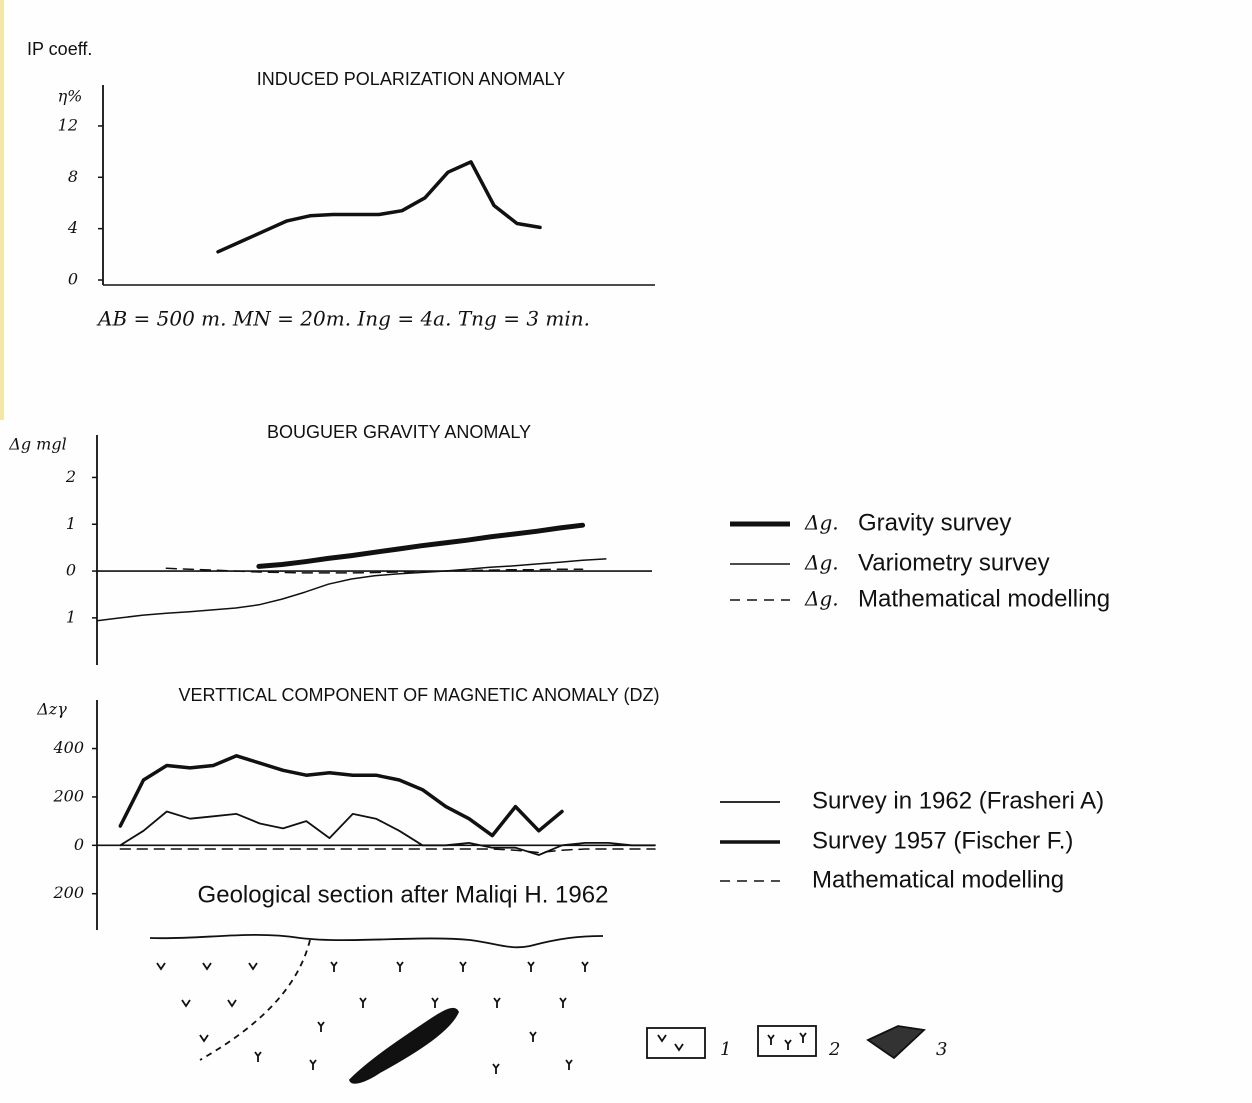 Image resolution: width=1252 pixels, height=1103 pixels. Describe the element at coordinates (73, 176) in the screenshot. I see `y-tick-label: 8` at that location.